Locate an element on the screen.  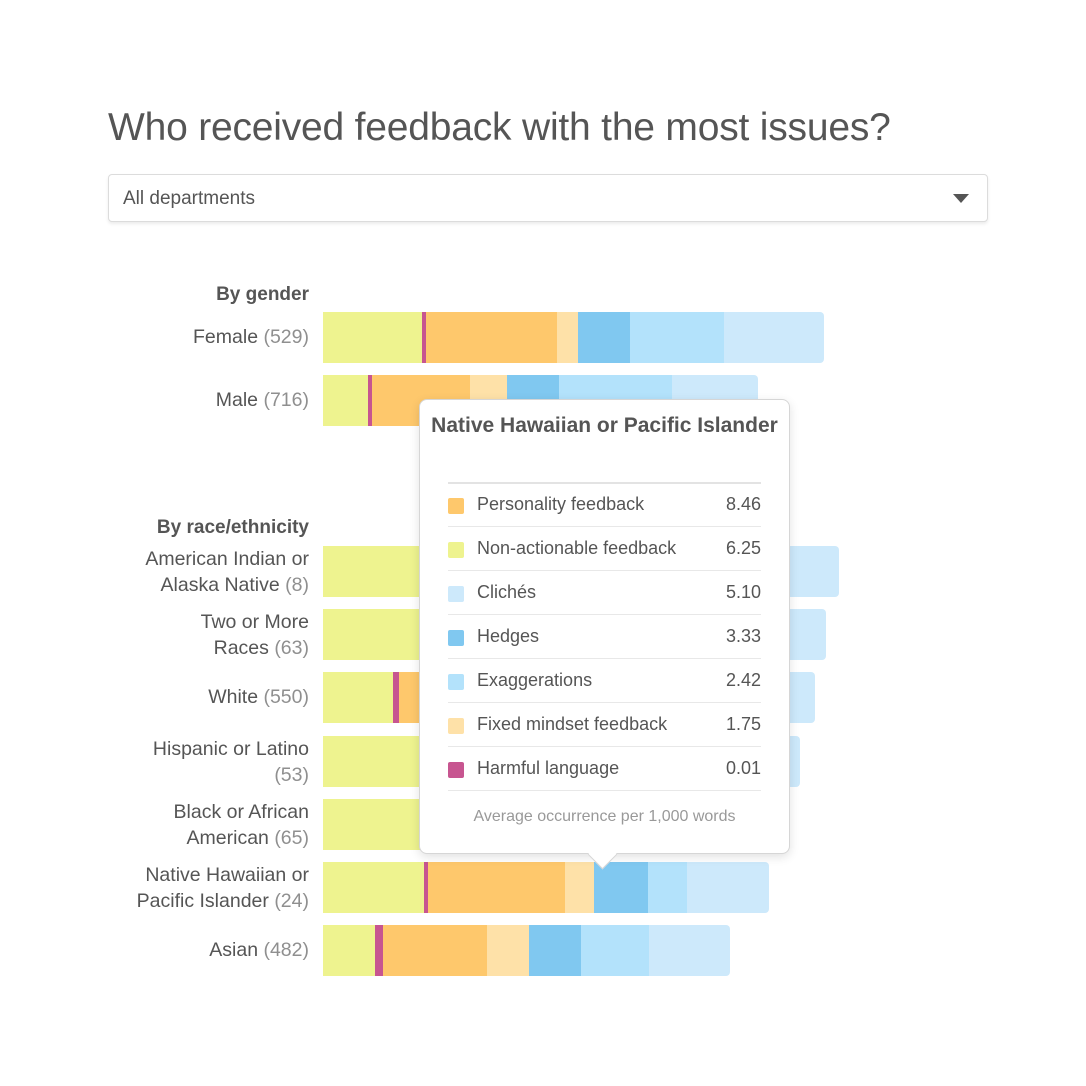
row-label: Asian (482) is located at coordinates (179, 950).